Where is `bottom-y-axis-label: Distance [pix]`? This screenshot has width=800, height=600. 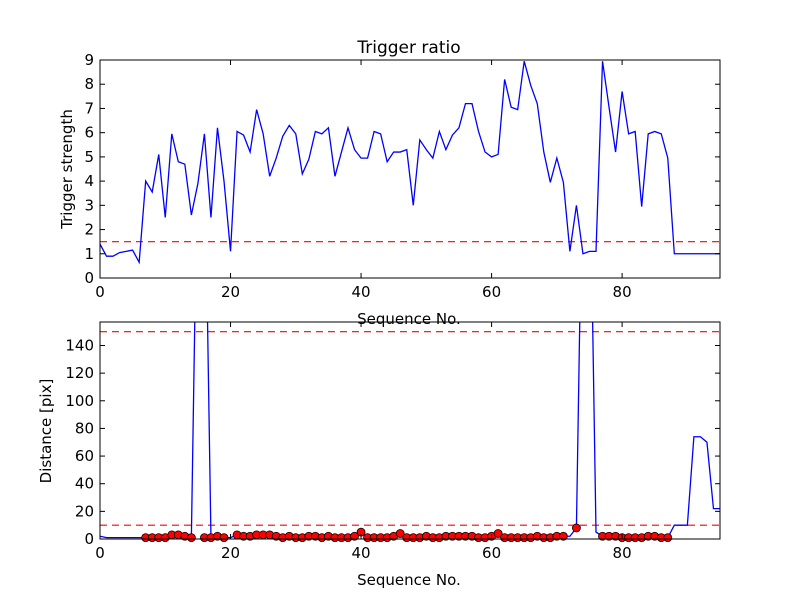 bottom-y-axis-label: Distance [pix] is located at coordinates (46, 431).